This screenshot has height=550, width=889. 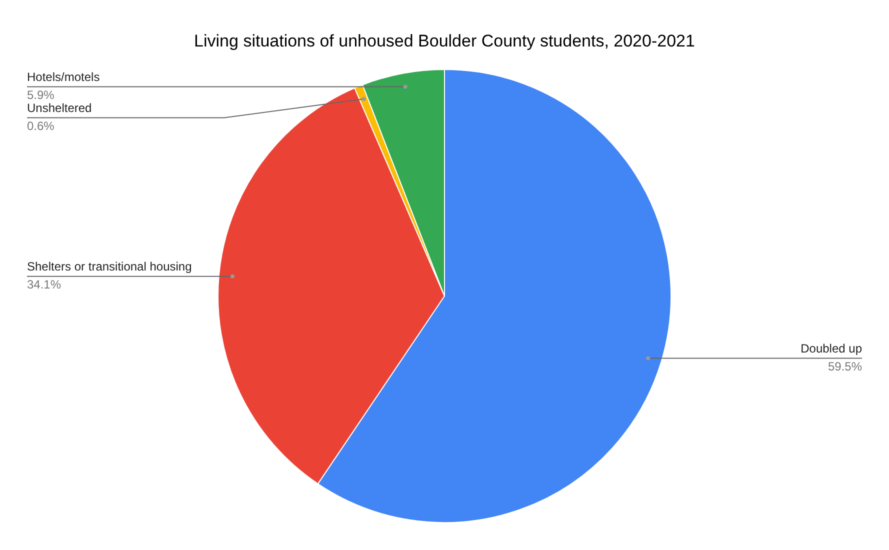 I want to click on slice-label: Shelters or transitional housing, so click(x=109, y=267).